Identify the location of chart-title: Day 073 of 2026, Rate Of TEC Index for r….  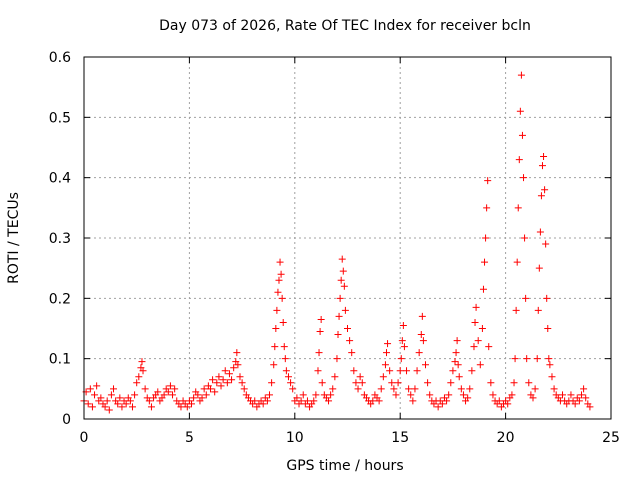
(345, 26).